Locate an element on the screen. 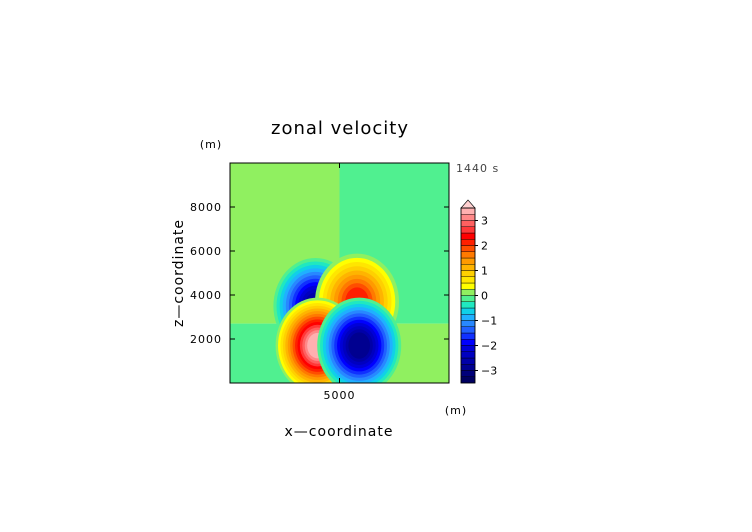  colorbar: 3 2 1 0 −1 −2 −3 is located at coordinates (478, 291).